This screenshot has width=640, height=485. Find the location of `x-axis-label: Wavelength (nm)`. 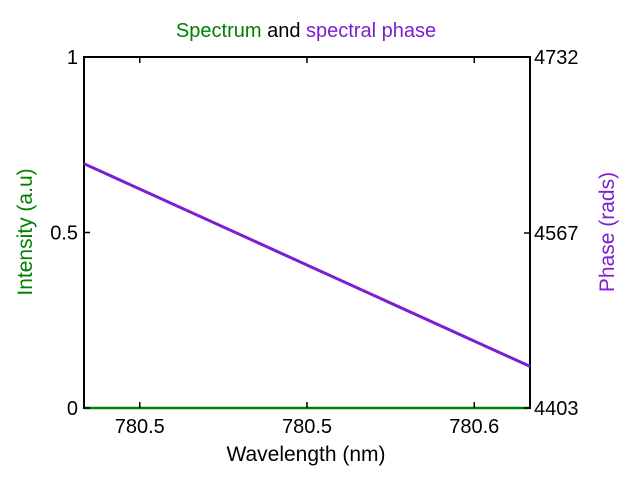

x-axis-label: Wavelength (nm) is located at coordinates (305, 454).